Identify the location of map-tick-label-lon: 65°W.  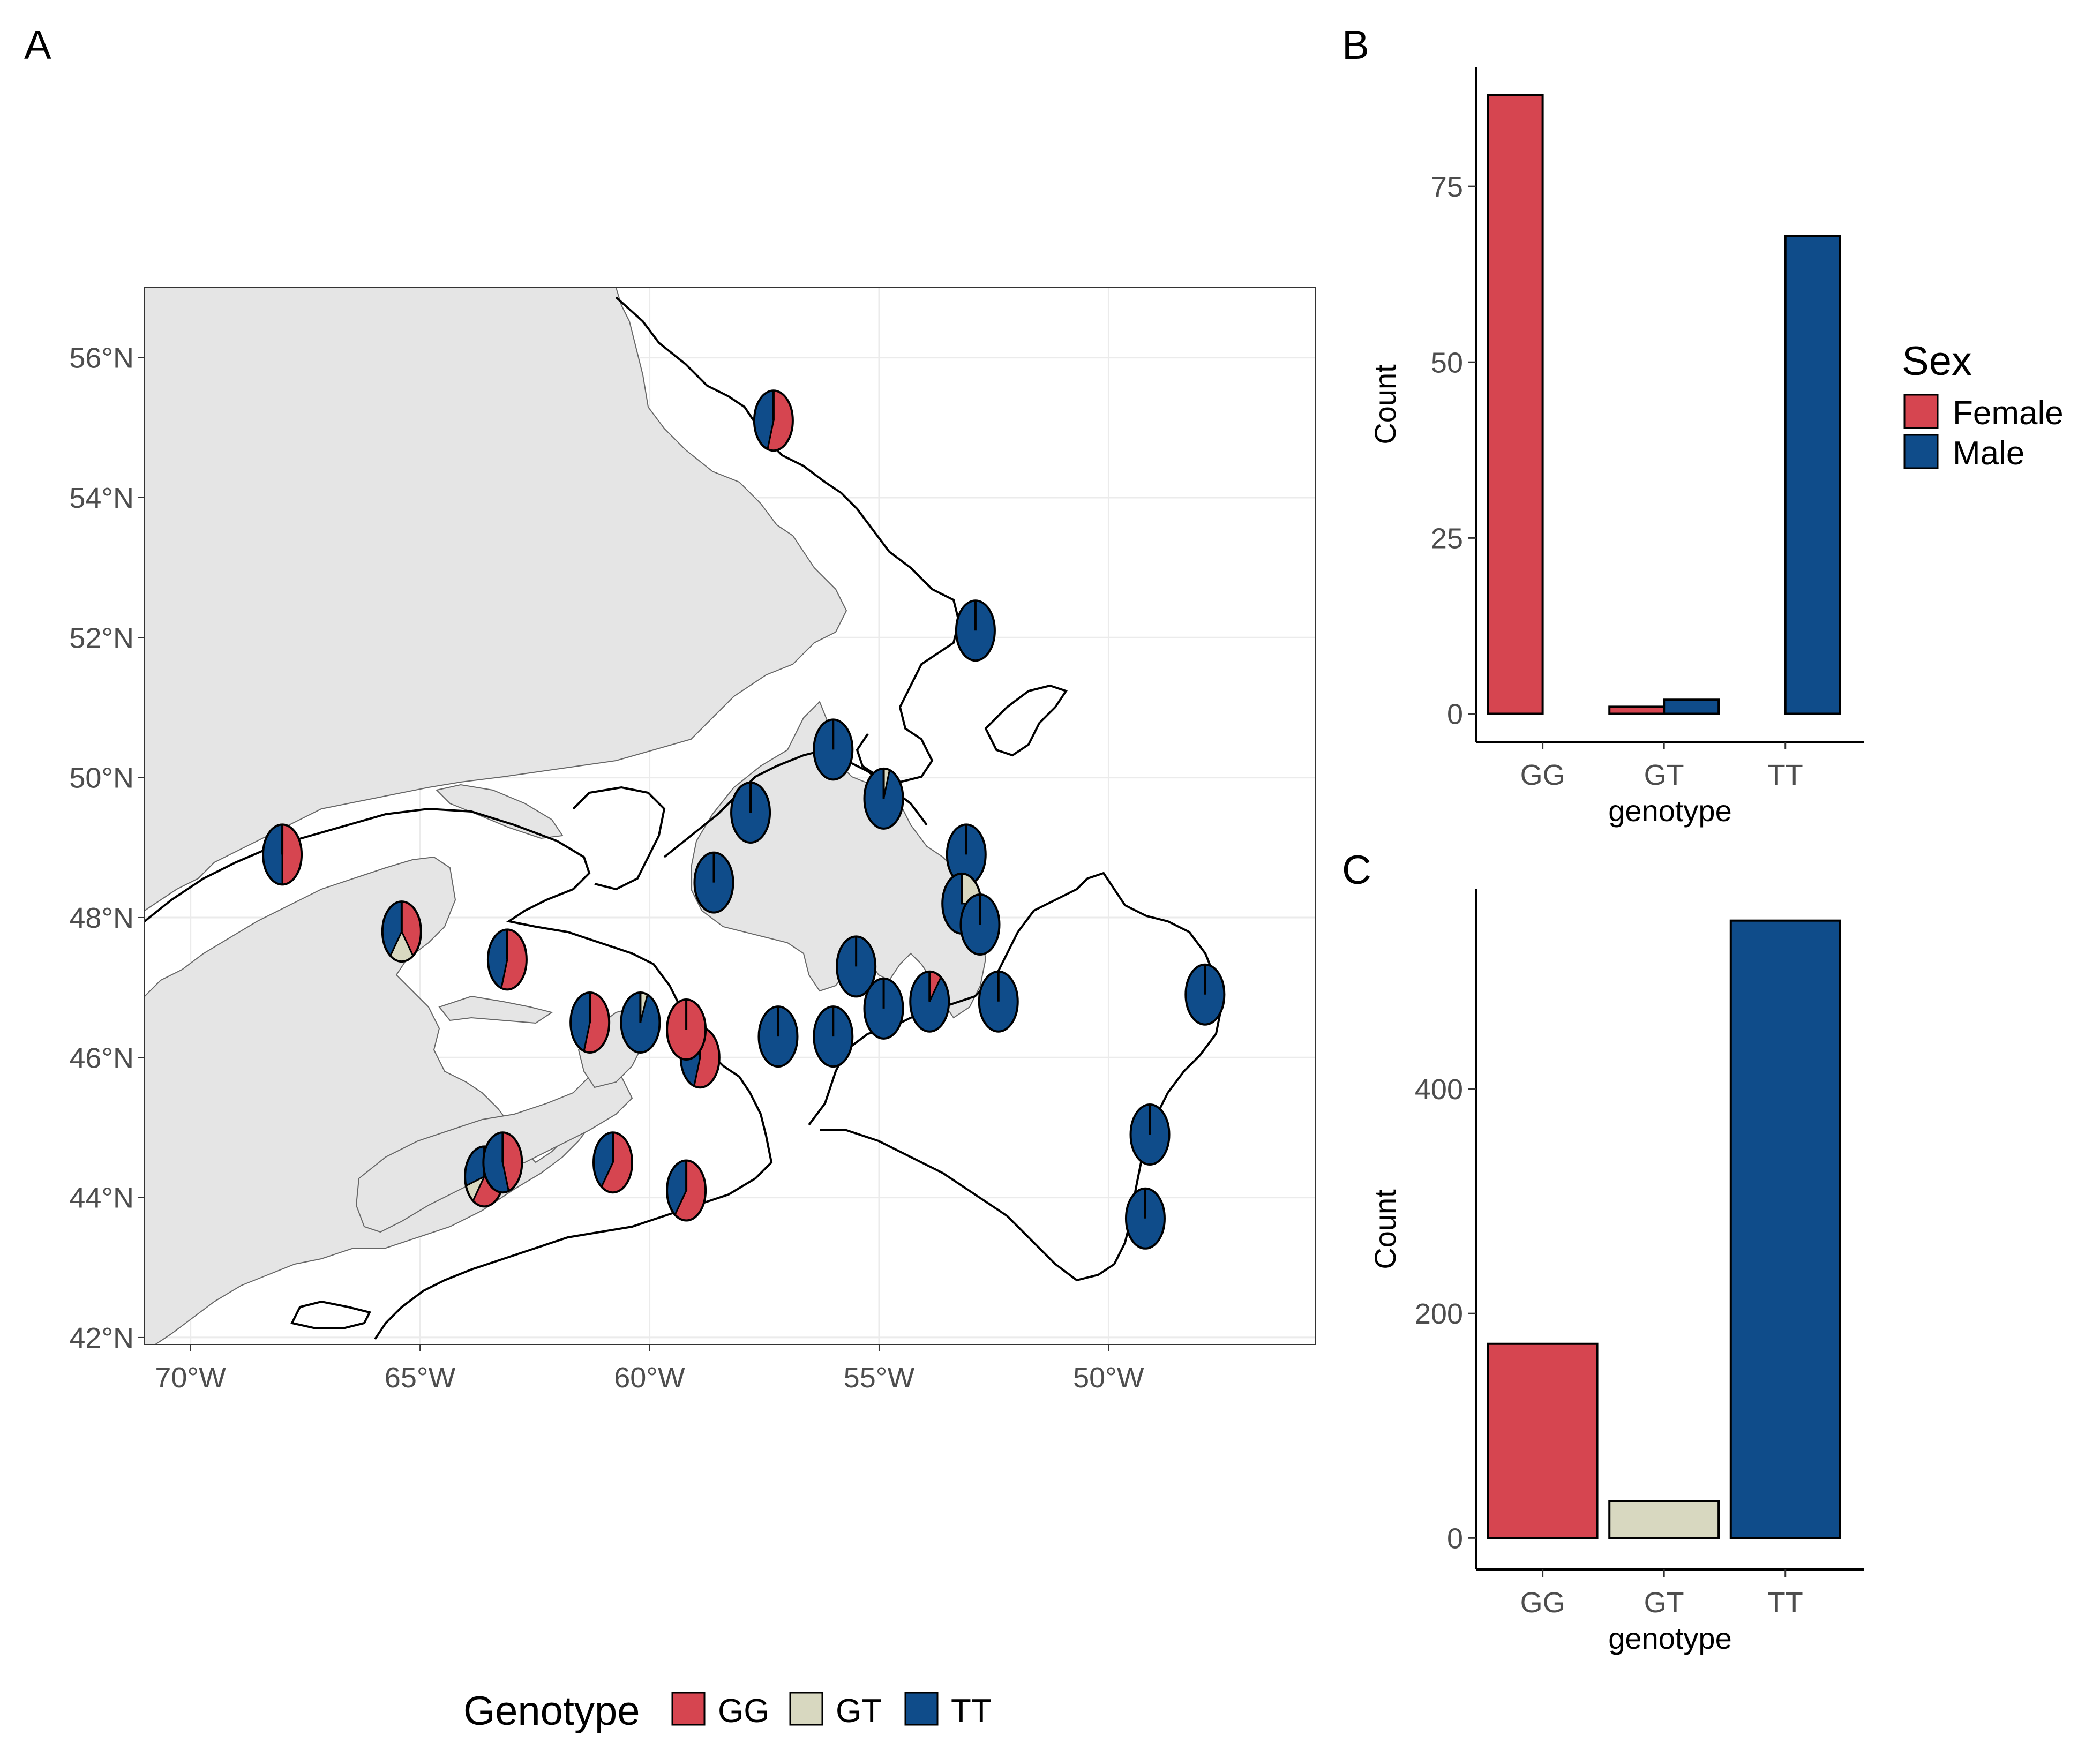
(420, 1378).